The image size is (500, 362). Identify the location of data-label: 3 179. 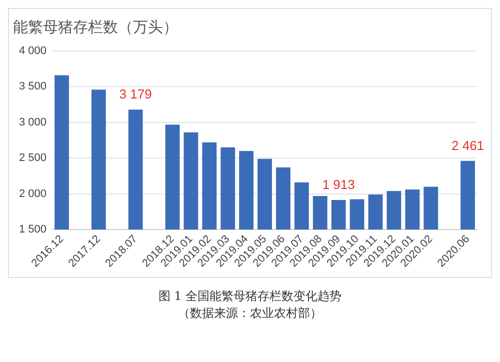
(135, 94).